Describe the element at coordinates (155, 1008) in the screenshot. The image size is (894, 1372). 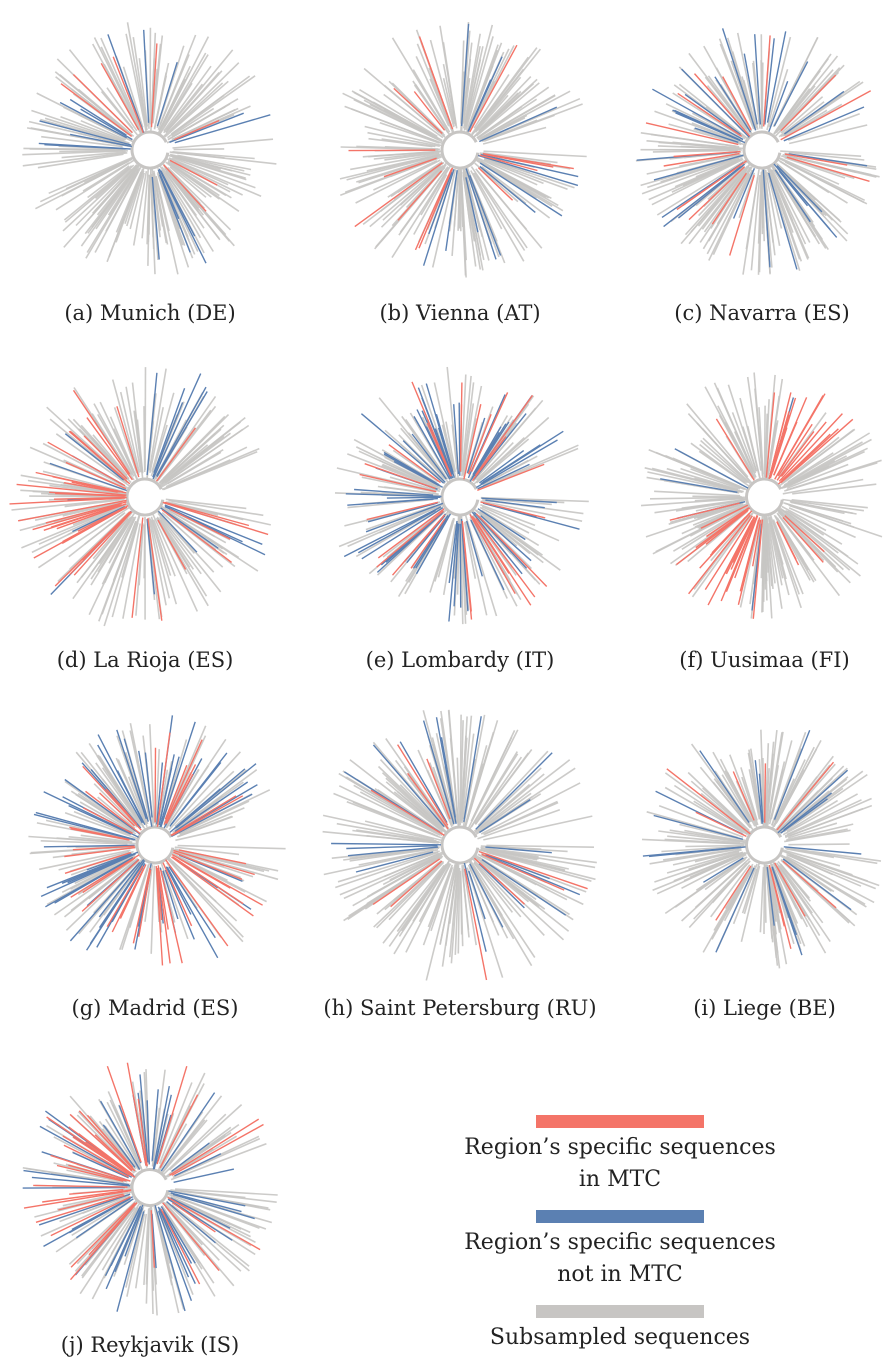
I see `caption-g: (g) Madrid (ES)` at that location.